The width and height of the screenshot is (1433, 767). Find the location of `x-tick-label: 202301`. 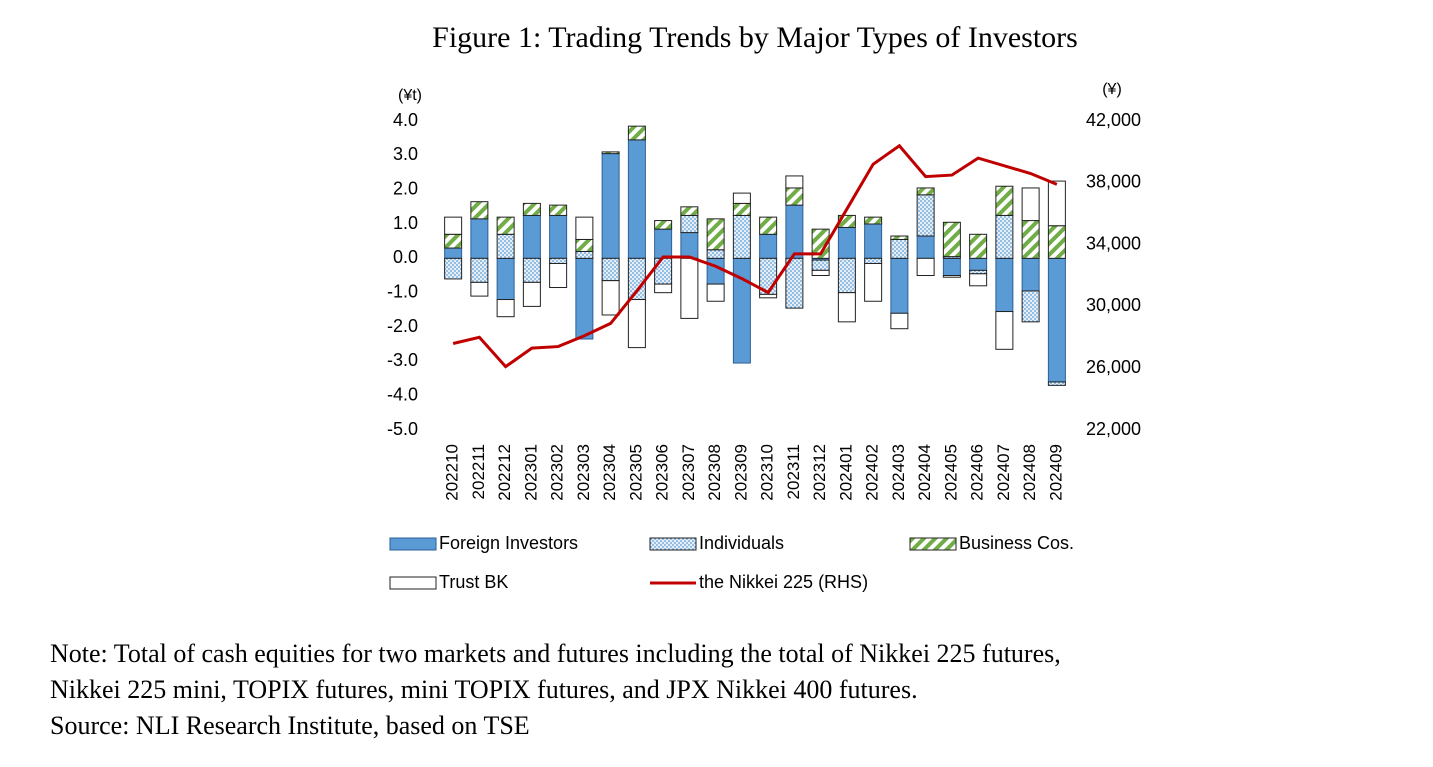

x-tick-label: 202301 is located at coordinates (530, 472).